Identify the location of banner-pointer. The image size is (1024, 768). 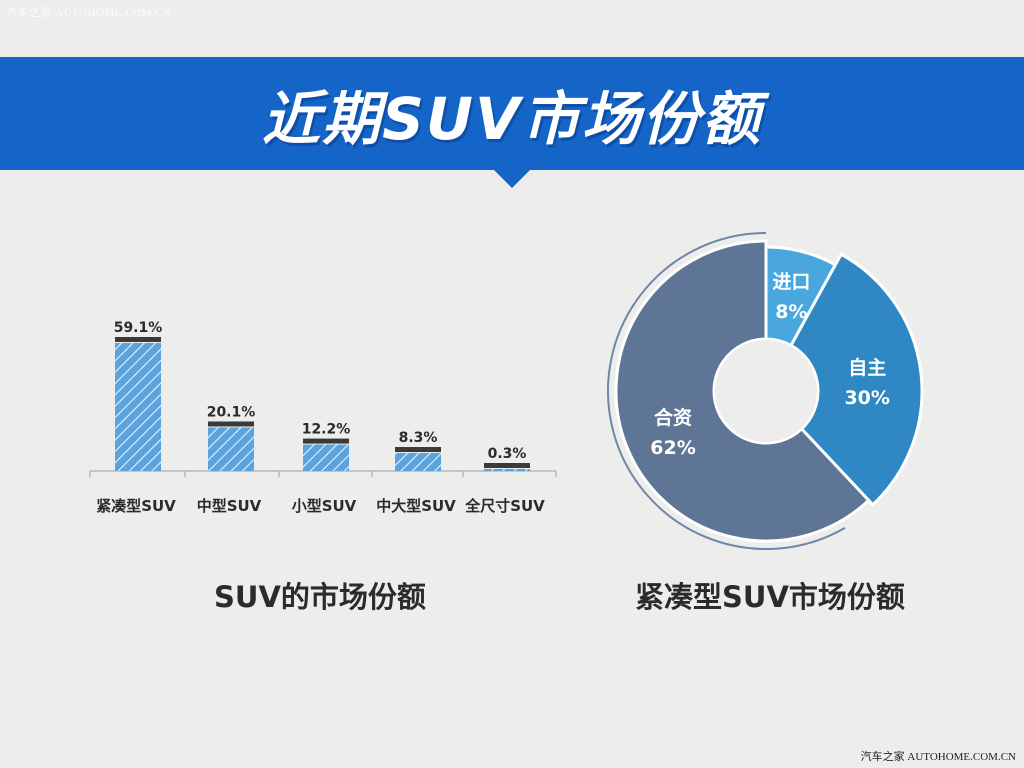
(512, 178).